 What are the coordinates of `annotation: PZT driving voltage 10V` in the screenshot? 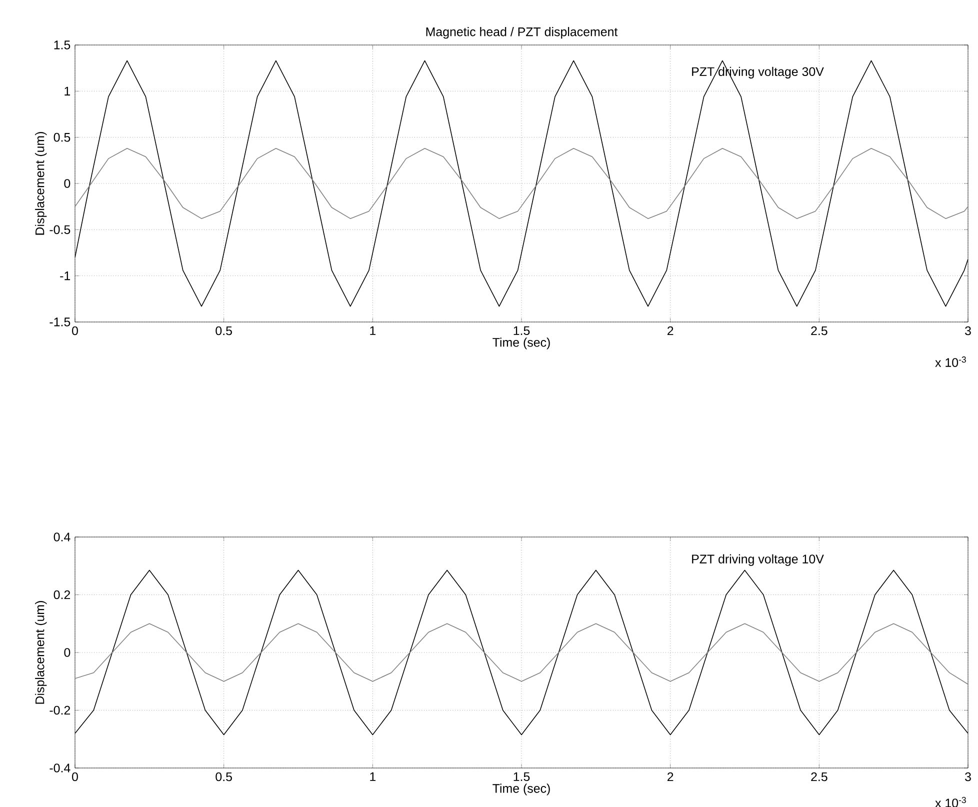 It's located at (758, 560).